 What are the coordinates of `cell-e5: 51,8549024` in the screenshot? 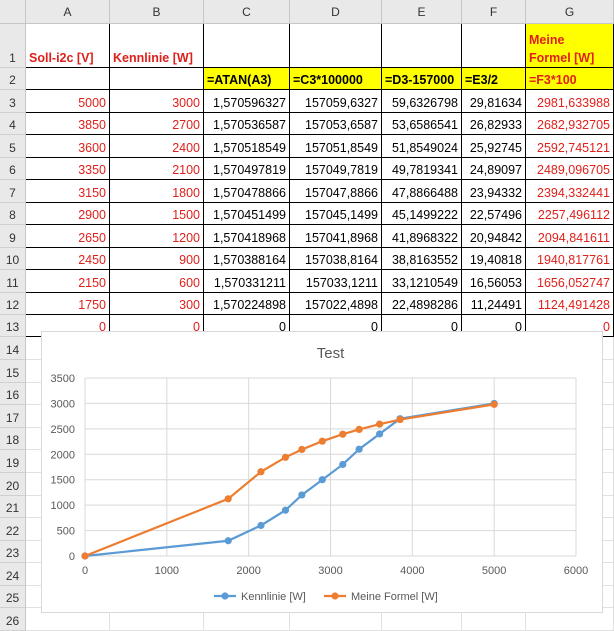 It's located at (422, 146).